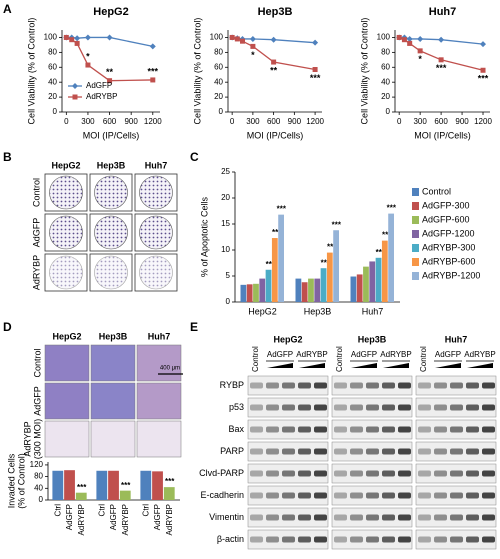 The width and height of the screenshot is (500, 559). What do you see at coordinates (52, 66) in the screenshot?
I see `y-tick-label: 60` at bounding box center [52, 66].